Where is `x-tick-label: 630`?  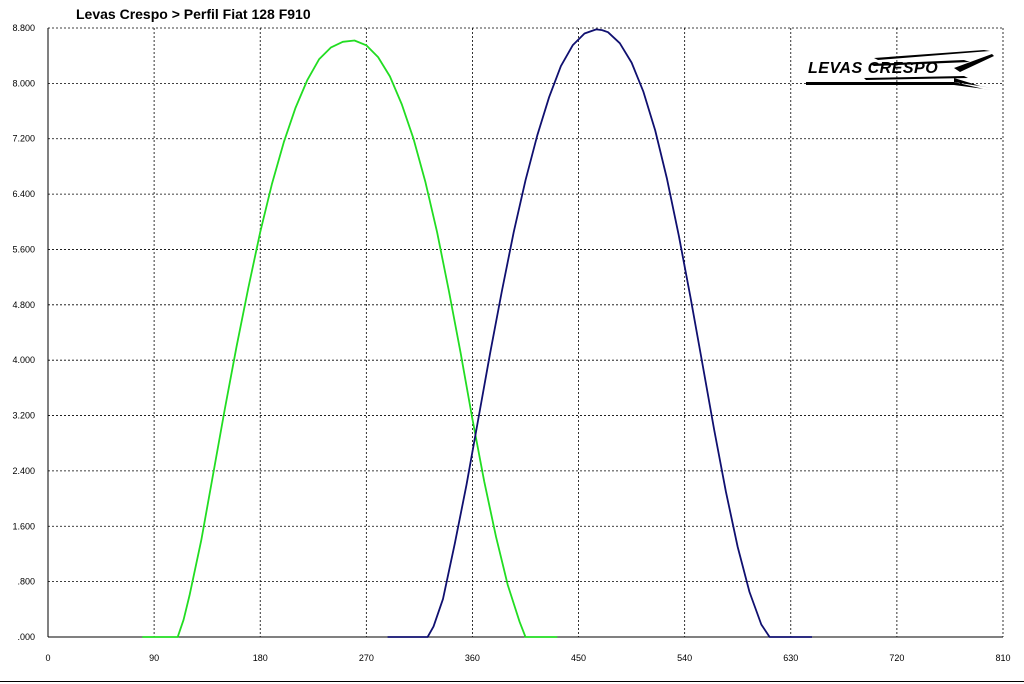
x-tick-label: 630 is located at coordinates (790, 658).